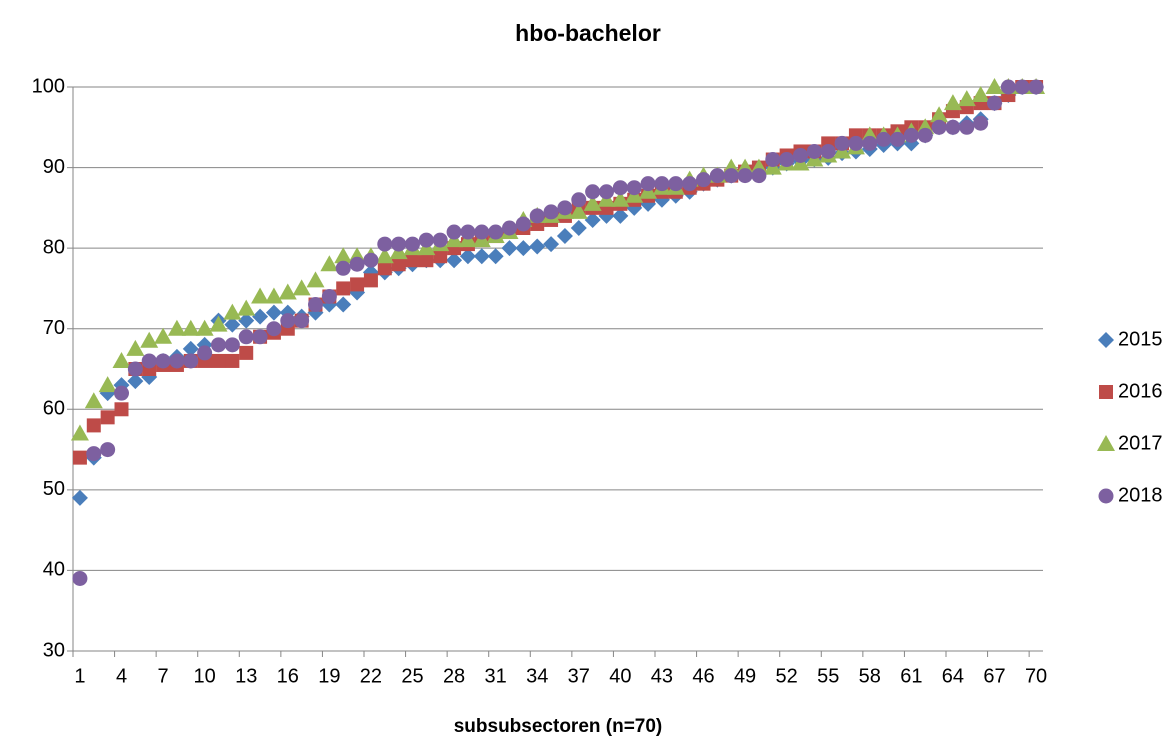  Describe the element at coordinates (1140, 391) in the screenshot. I see `legend-label: 2016` at that location.